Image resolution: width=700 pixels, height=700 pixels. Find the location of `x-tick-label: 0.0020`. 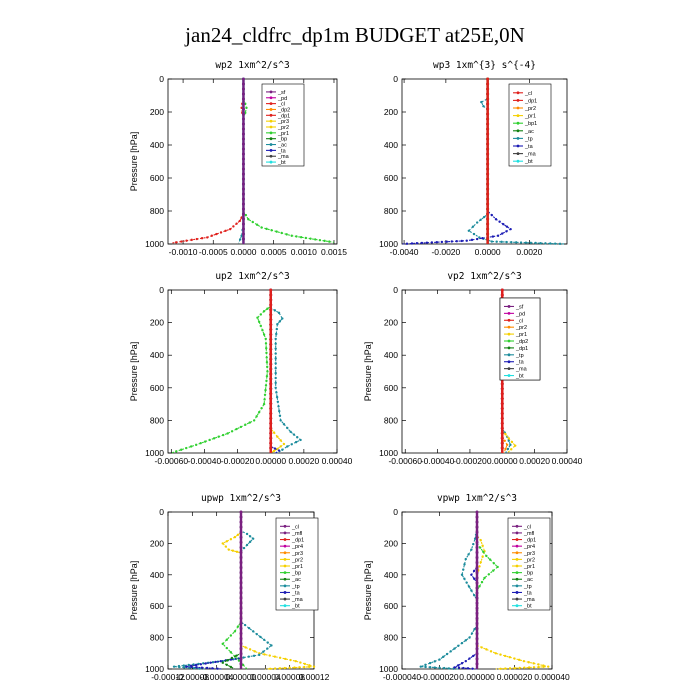

x-tick-label: 0.0020 is located at coordinates (529, 252).